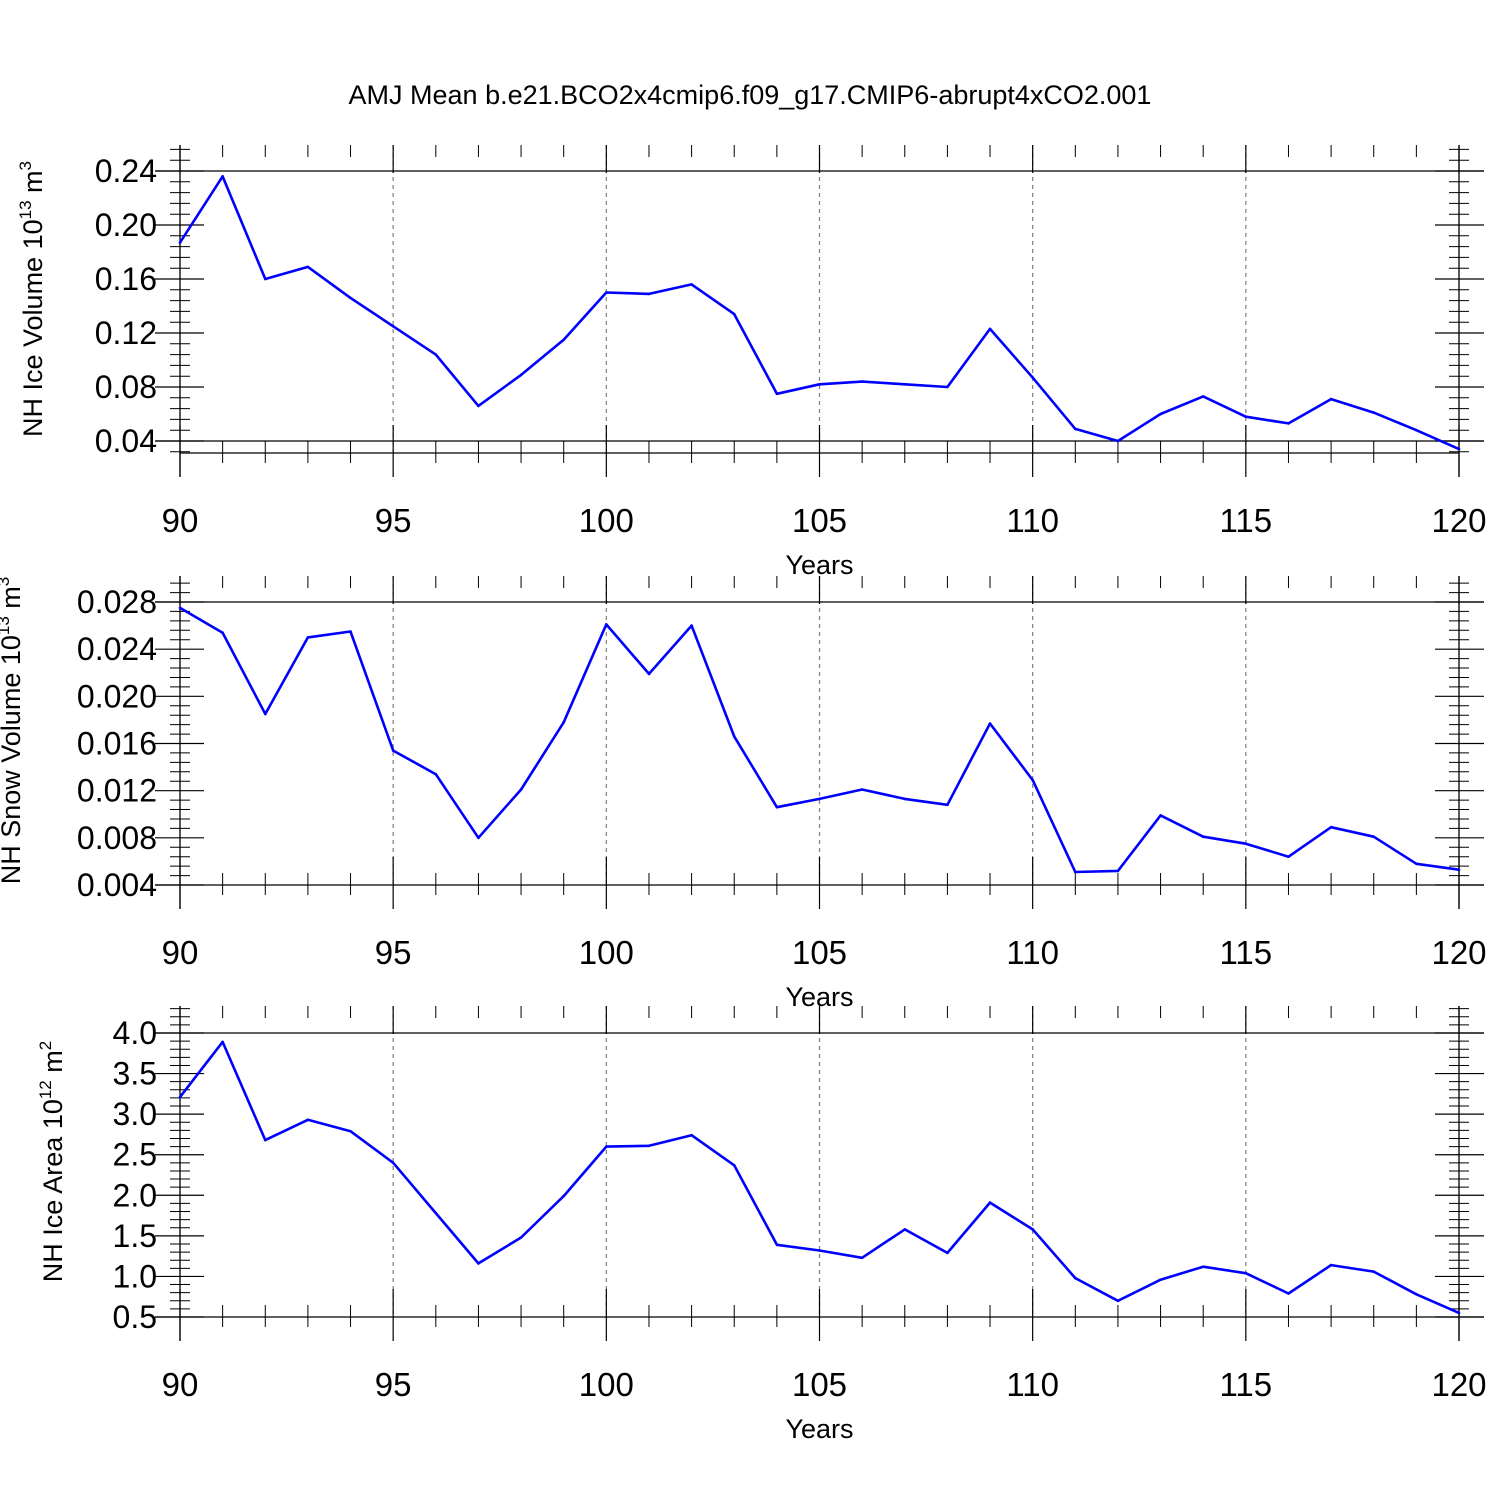 This screenshot has width=1500, height=1500. Describe the element at coordinates (135, 1236) in the screenshot. I see `y-tick-label: 1.5` at that location.